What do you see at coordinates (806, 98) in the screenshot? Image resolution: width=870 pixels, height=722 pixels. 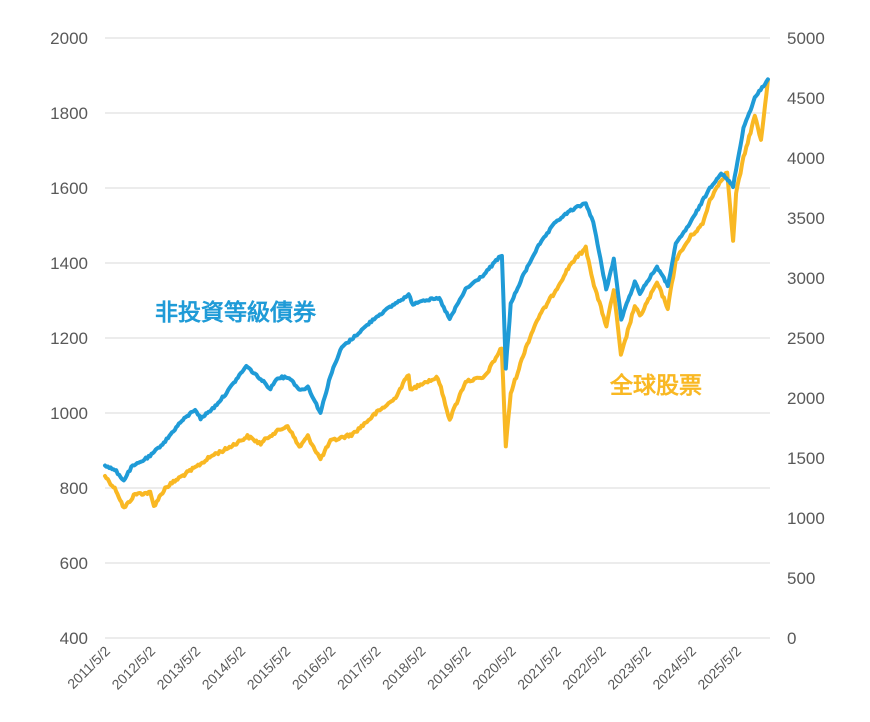 I see `right-y-tick-label: 4500` at bounding box center [806, 98].